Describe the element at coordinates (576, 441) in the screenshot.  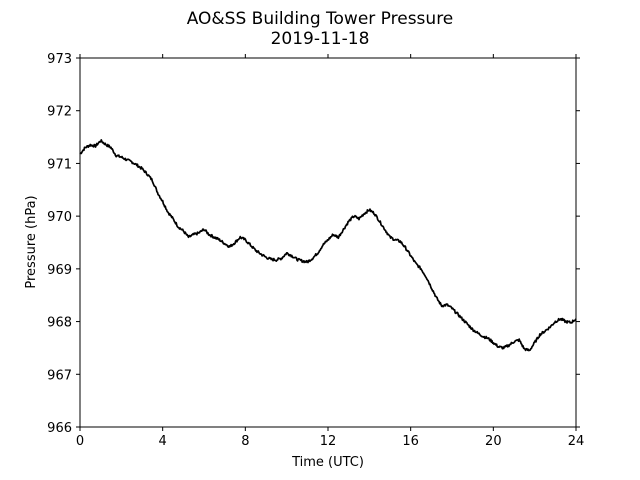
I see `x-tick-label: 24` at that location.